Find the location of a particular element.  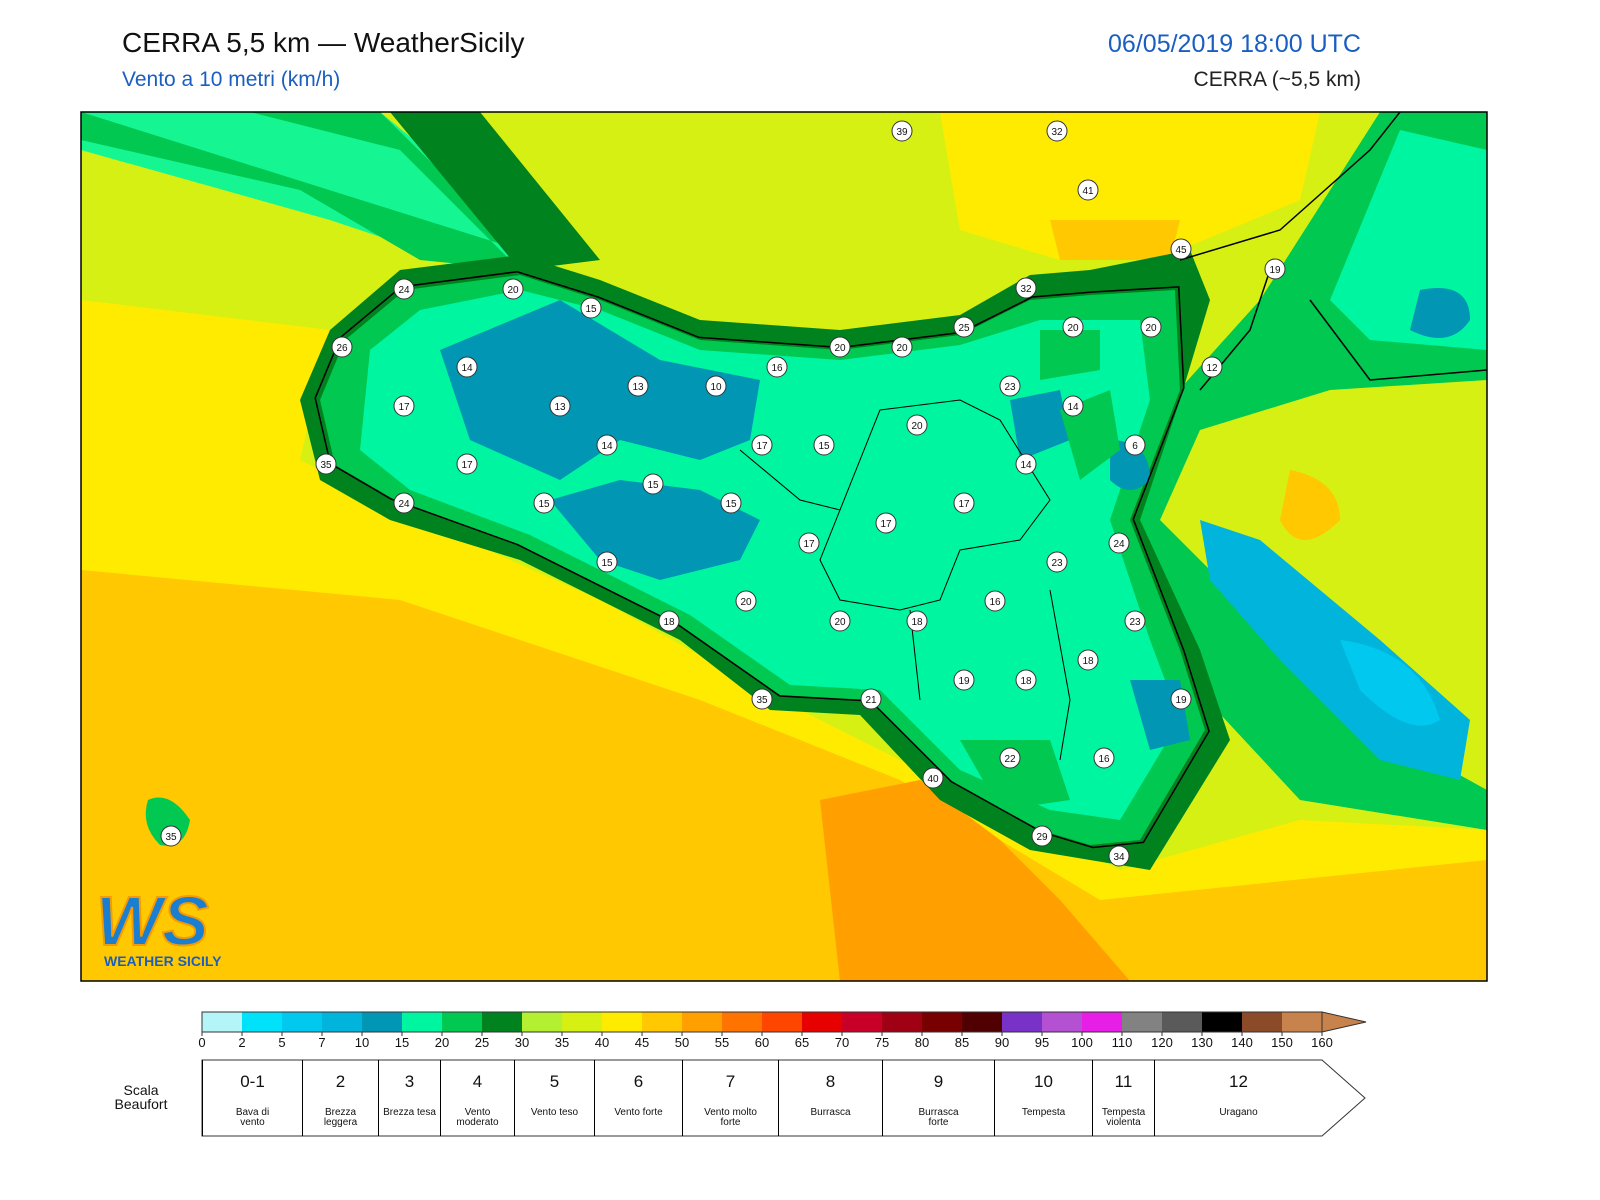

subtitle: Vento a 10 metri (km/h) is located at coordinates (231, 79).